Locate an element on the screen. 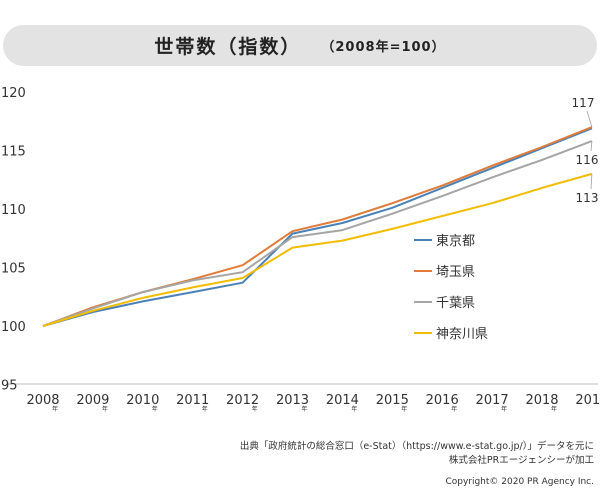 This screenshot has width=600, height=500. x-tick-label: 2014 is located at coordinates (342, 400).